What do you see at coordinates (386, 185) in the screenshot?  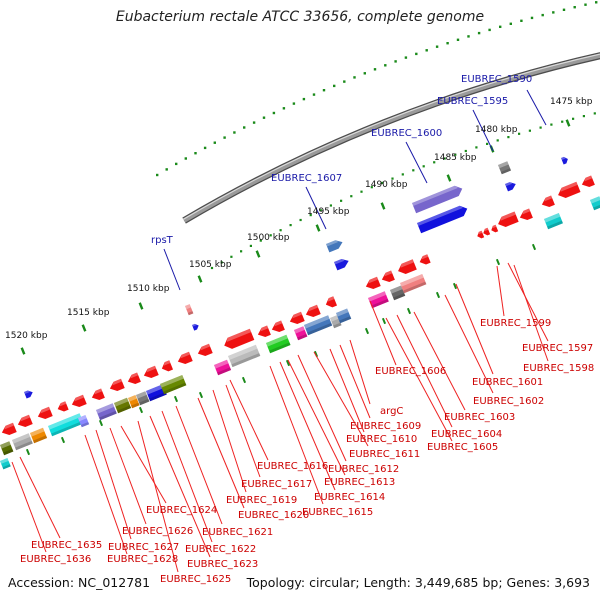 I see `ruler-label: 1490 kbp` at bounding box center [386, 185].